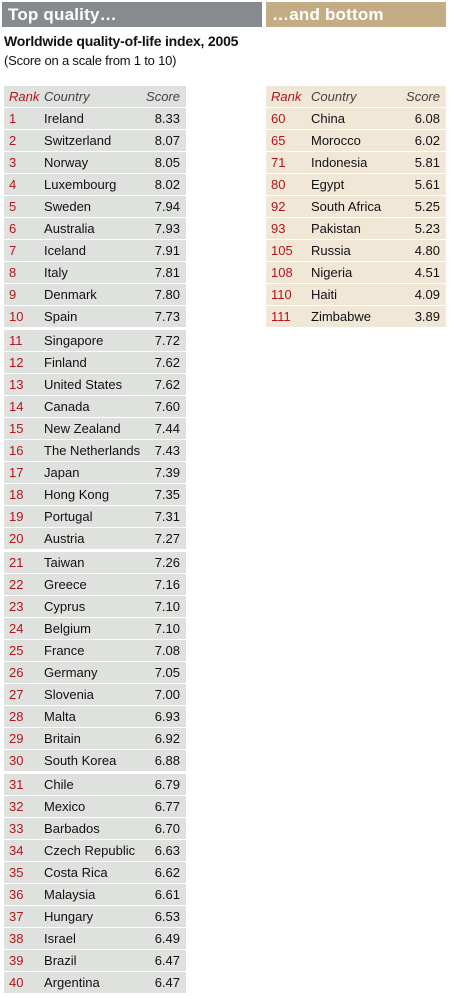 The width and height of the screenshot is (450, 996). I want to click on score-column-header: Score, so click(163, 97).